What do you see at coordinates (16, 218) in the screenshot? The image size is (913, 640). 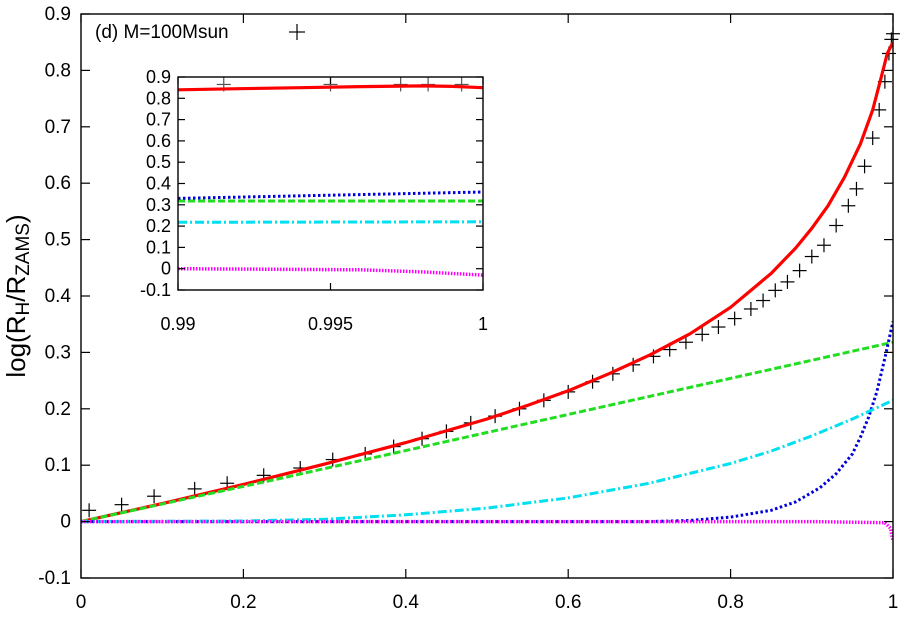 I see `y-axis-label-end: )` at bounding box center [16, 218].